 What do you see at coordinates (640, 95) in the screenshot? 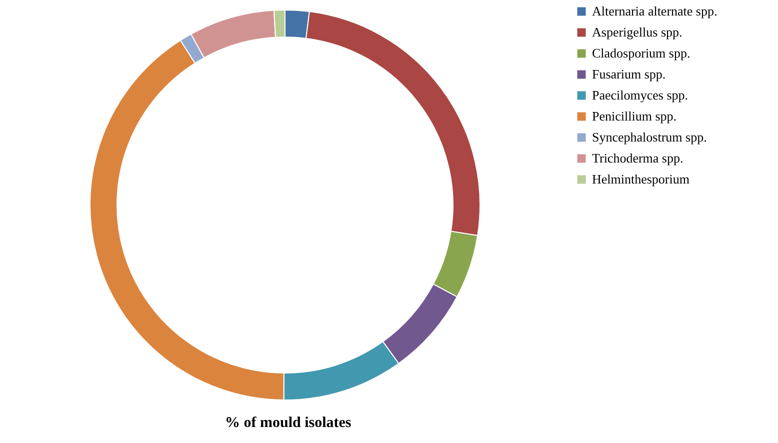
I see `legend-label: Paecilomyces spp.` at bounding box center [640, 95].